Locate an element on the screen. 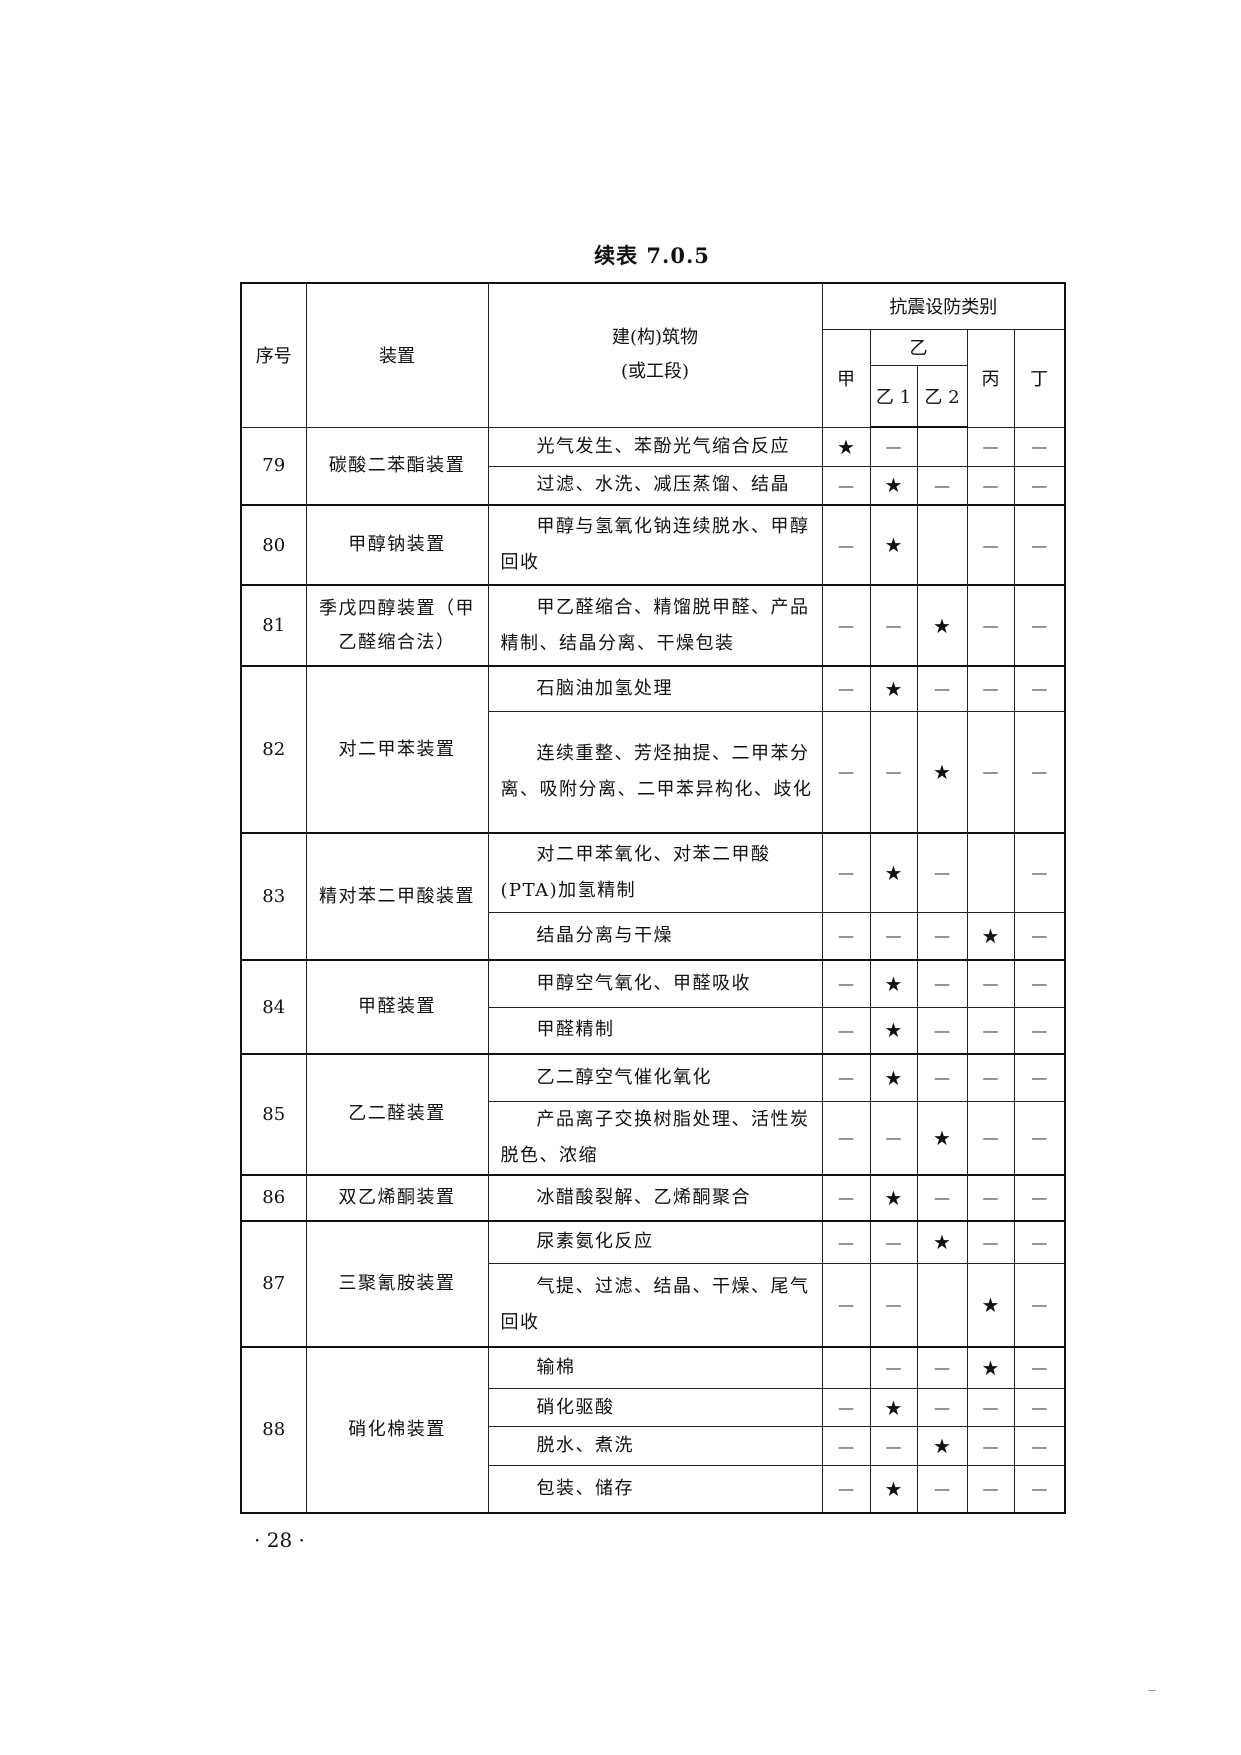 This screenshot has height=1755, width=1241. row-number: 84 is located at coordinates (273, 1007).